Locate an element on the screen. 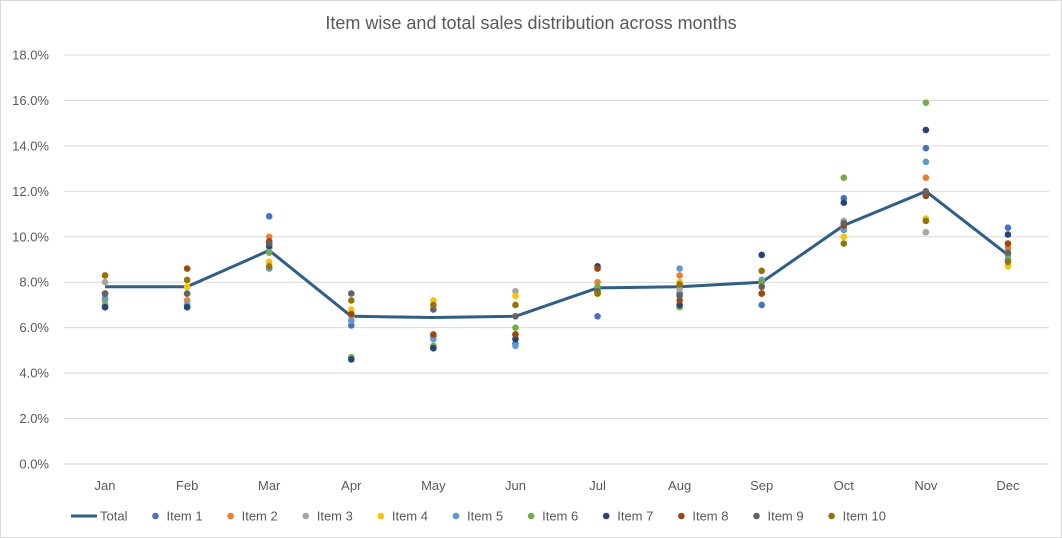 This screenshot has width=1062, height=538. legend-item: Item 7 is located at coordinates (627, 516).